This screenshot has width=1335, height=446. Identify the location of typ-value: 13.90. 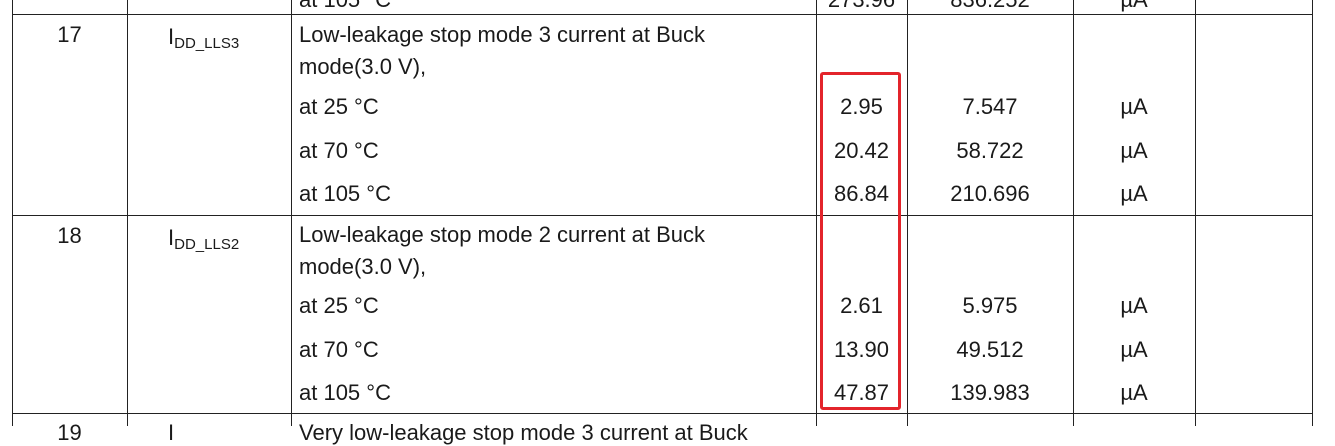
(861, 349).